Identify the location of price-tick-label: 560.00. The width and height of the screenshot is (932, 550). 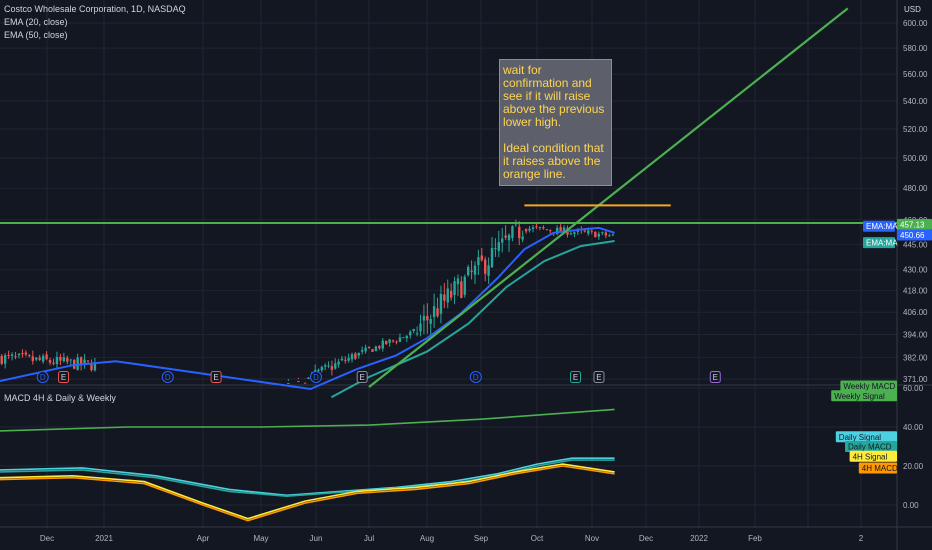
(915, 74).